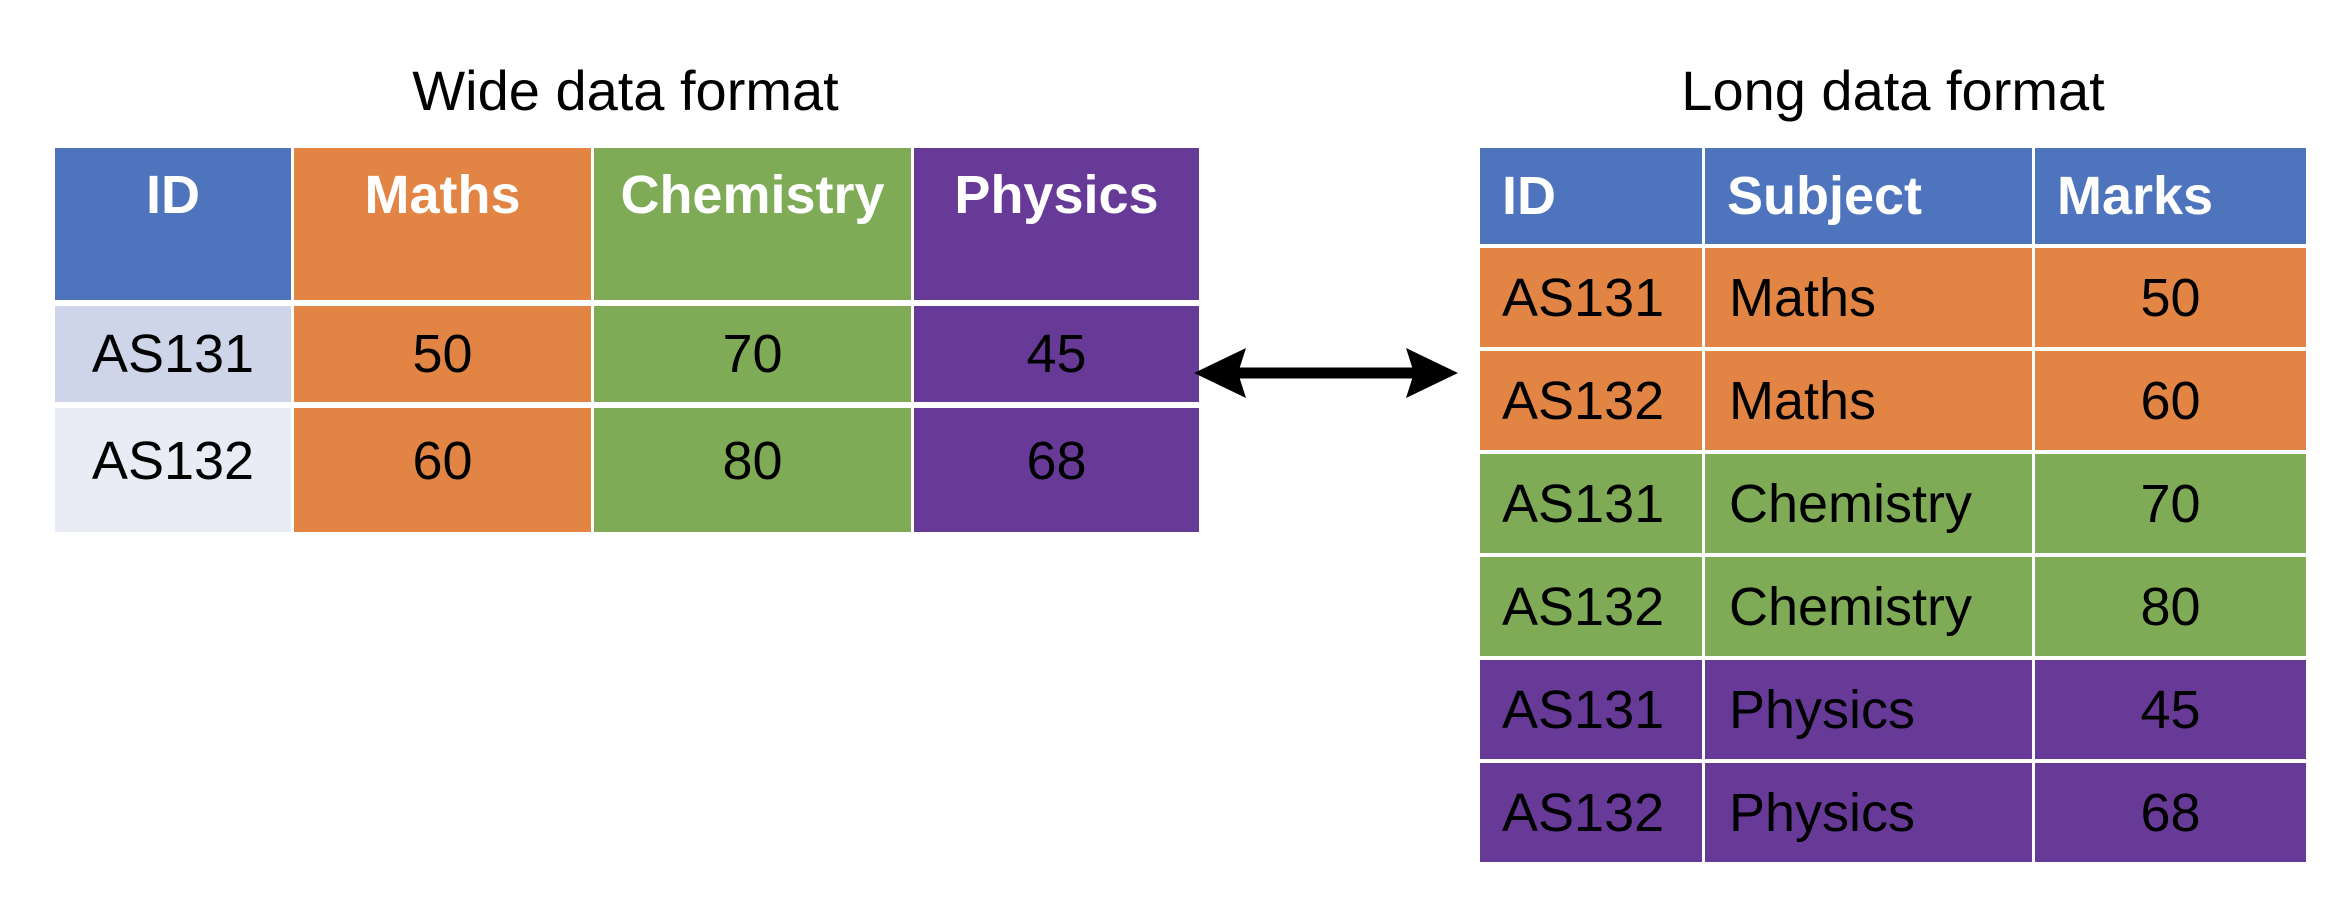 Image resolution: width=2341 pixels, height=919 pixels. What do you see at coordinates (2170, 606) in the screenshot?
I see `long-cell-marks: 80` at bounding box center [2170, 606].